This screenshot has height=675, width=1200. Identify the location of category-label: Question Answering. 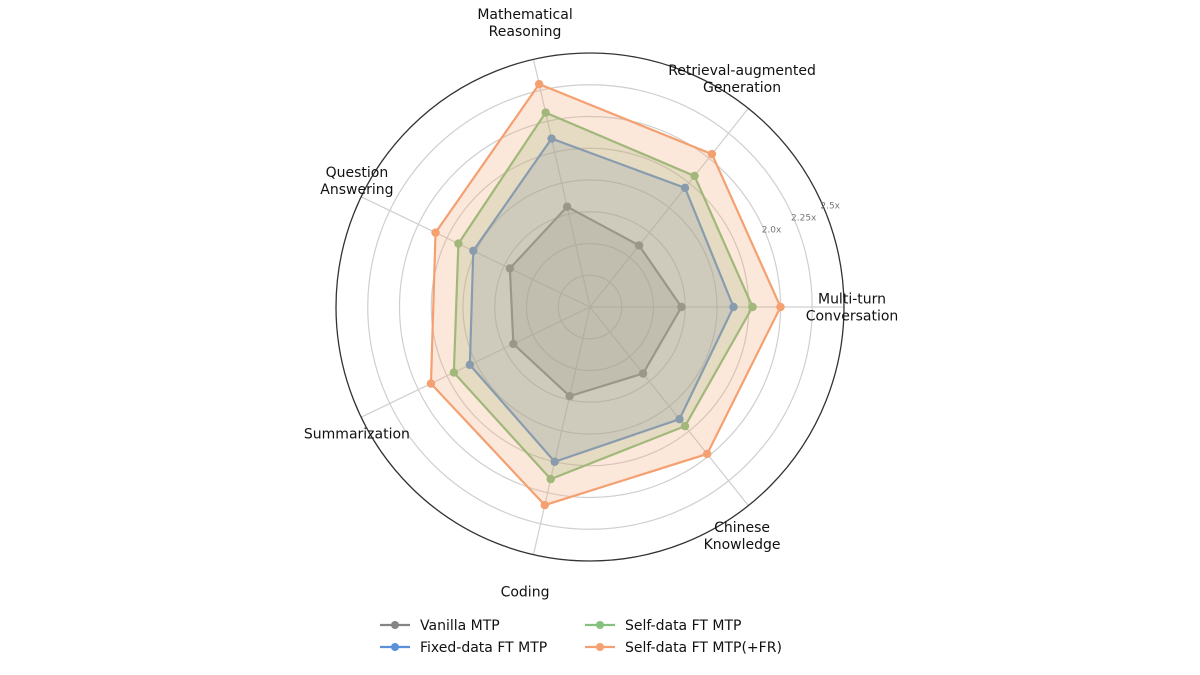
(356, 181).